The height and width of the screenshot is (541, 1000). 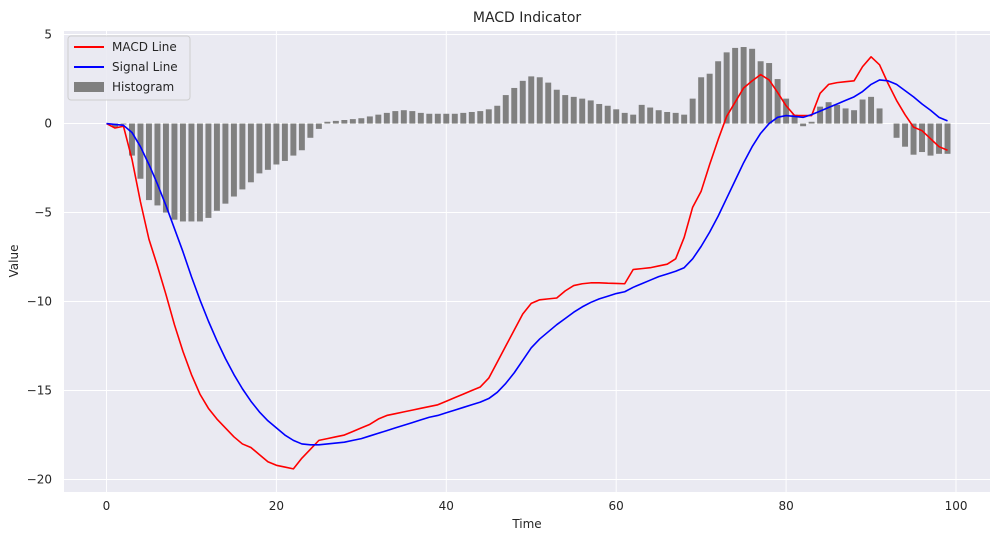 I want to click on y-tick-label: −15, so click(x=39, y=391).